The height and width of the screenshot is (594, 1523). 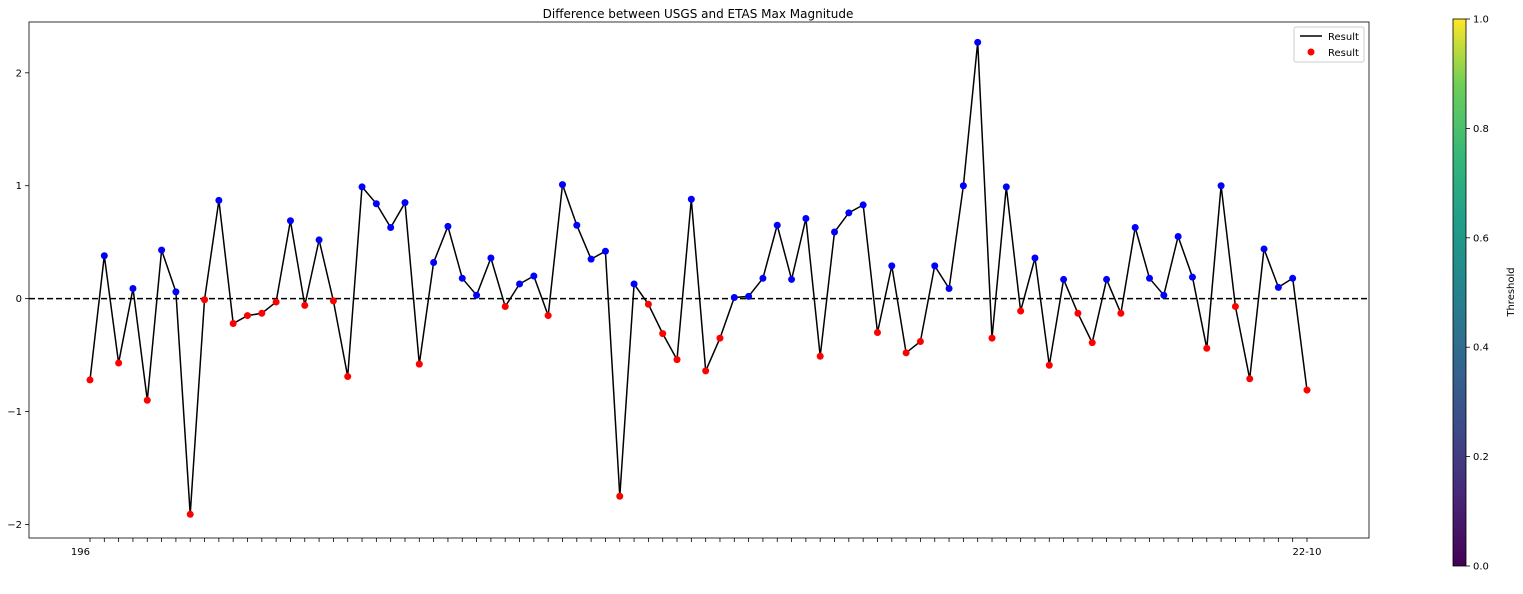 I want to click on x-tick-label-last: 22-10, so click(x=1306, y=552).